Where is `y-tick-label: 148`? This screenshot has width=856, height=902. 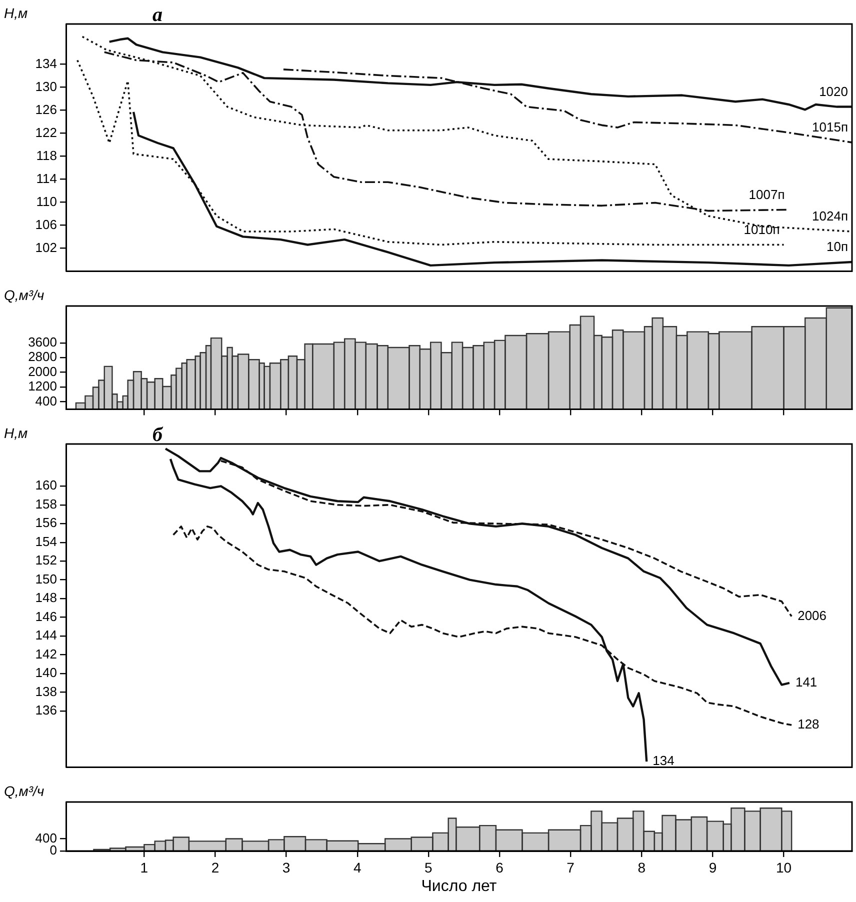
y-tick-label: 148 is located at coordinates (46, 598).